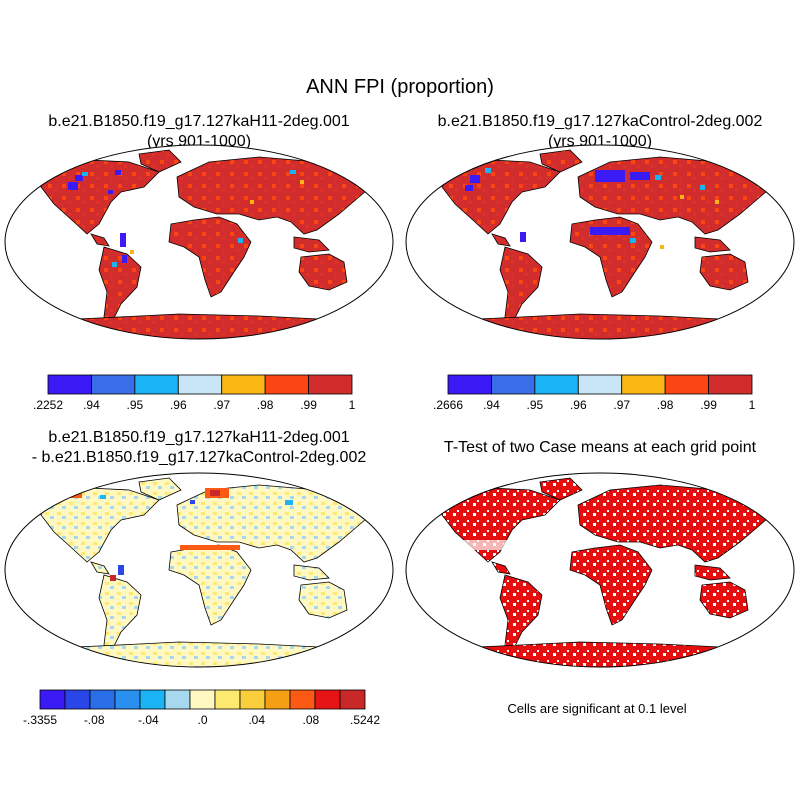 The width and height of the screenshot is (800, 800). I want to click on colorbar: -.3355 -.08 -.04 .0 .04 .08 .5242, so click(201, 708).